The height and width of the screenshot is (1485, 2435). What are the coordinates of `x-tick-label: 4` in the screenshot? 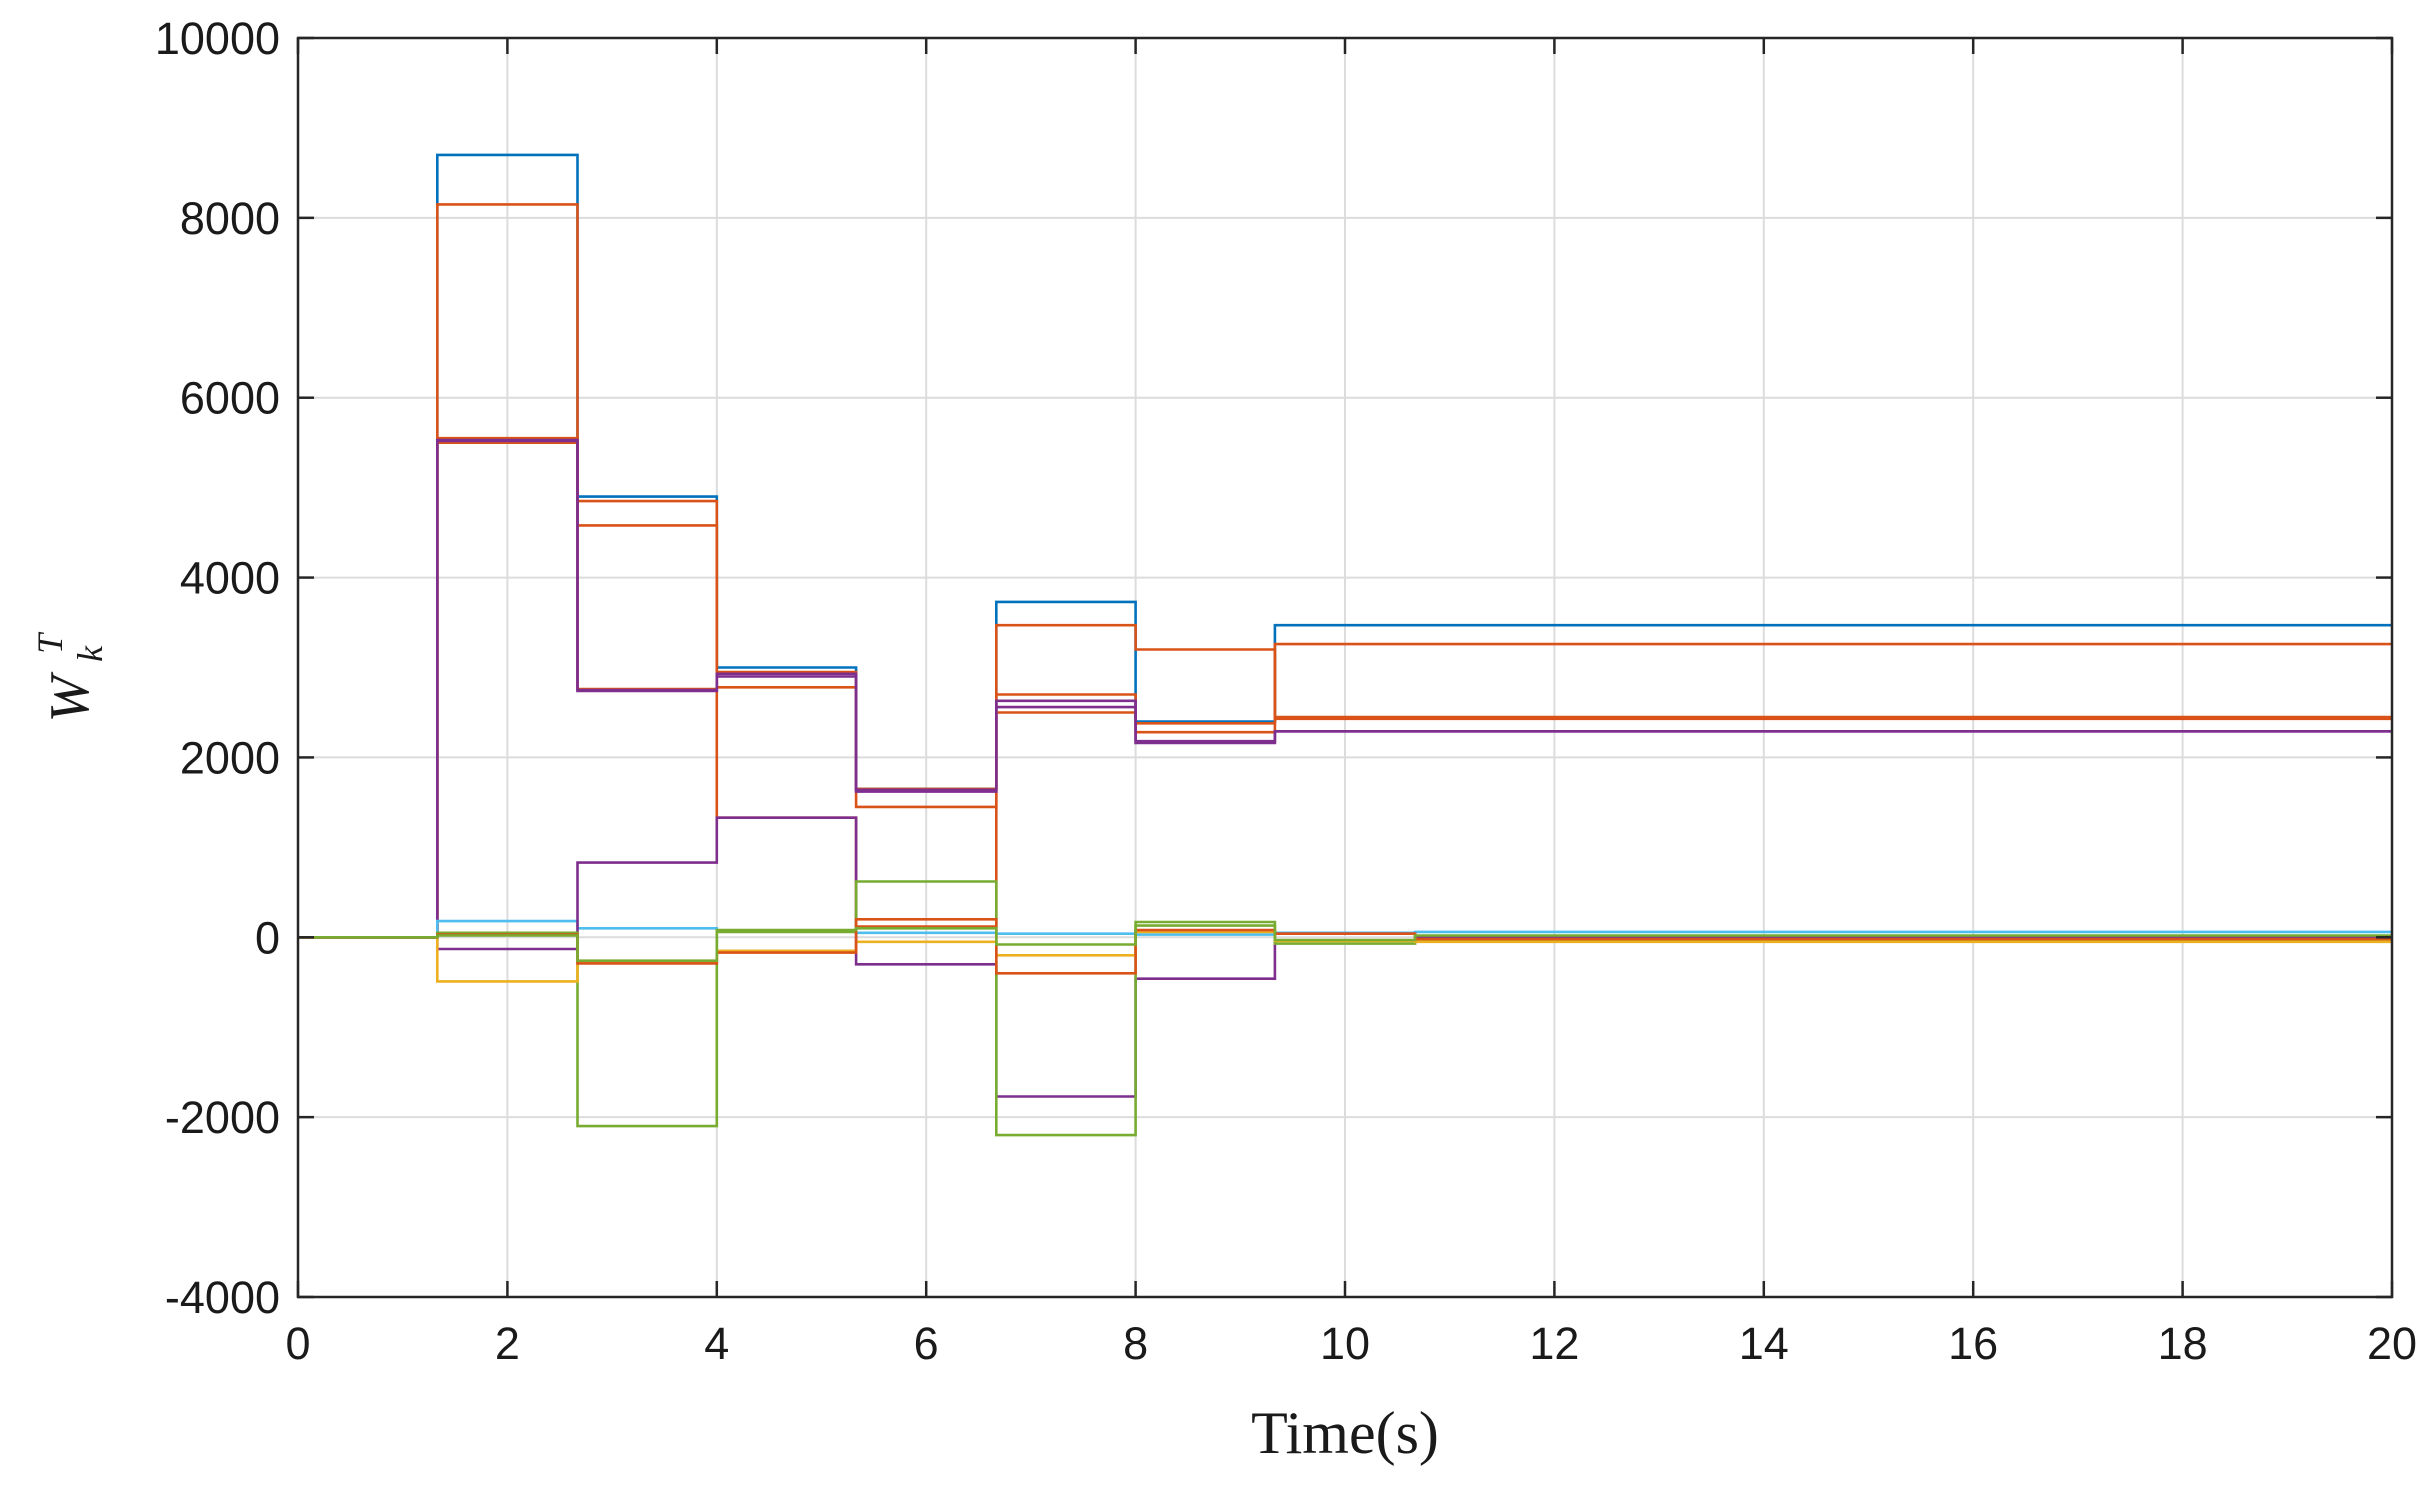 It's located at (716, 1343).